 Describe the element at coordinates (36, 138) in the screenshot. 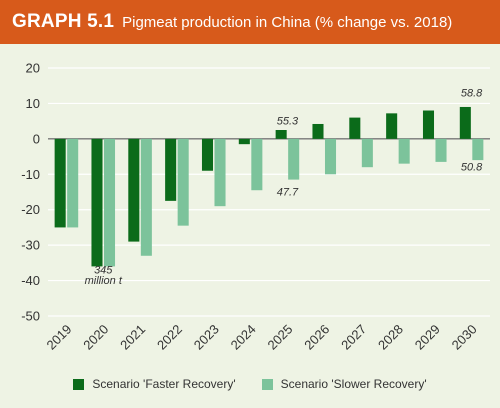

I see `y-tick-label: 0` at that location.